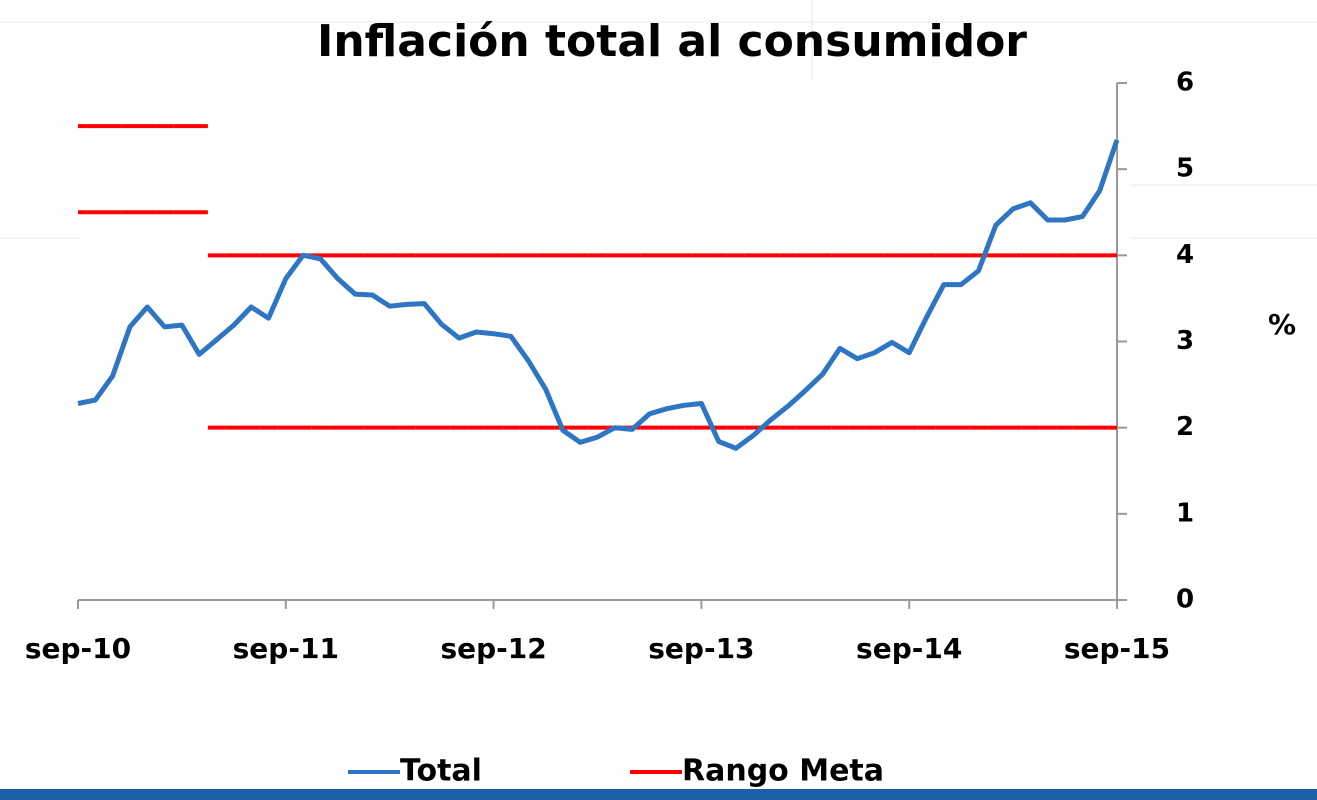 This screenshot has width=1317, height=800. What do you see at coordinates (783, 771) in the screenshot?
I see `legend-label: Rango Meta` at bounding box center [783, 771].